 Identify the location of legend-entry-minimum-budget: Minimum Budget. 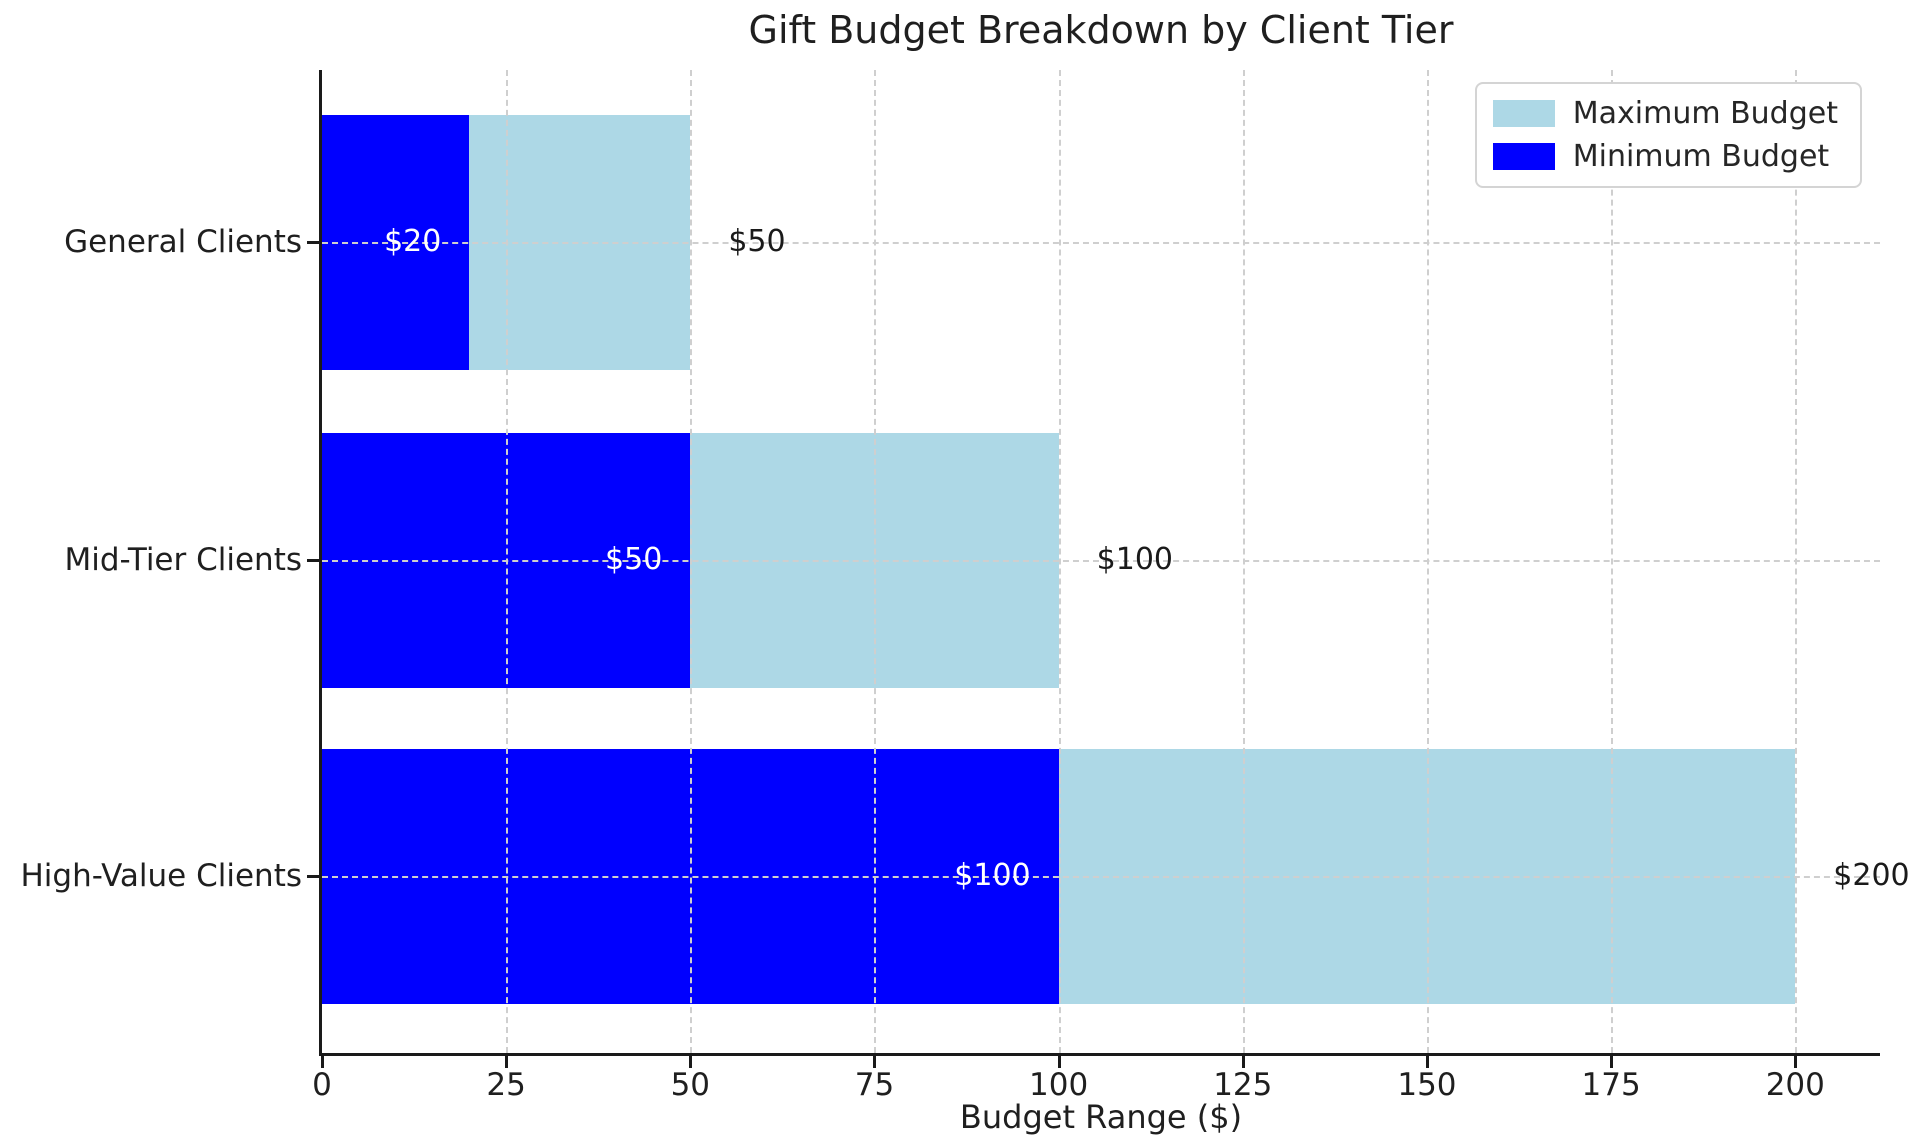
(1665, 156).